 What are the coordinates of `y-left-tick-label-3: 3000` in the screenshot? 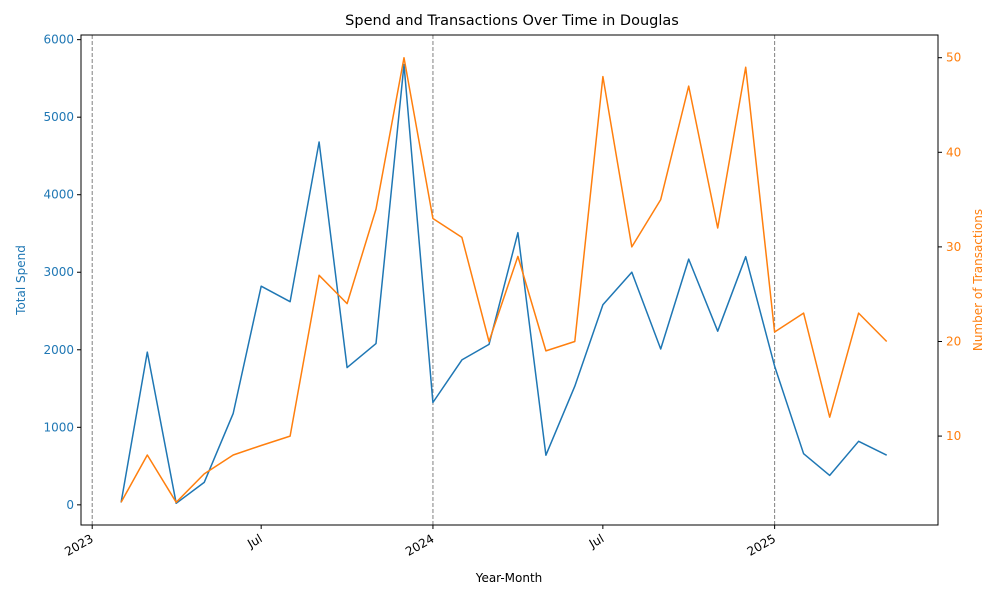 It's located at (58, 272).